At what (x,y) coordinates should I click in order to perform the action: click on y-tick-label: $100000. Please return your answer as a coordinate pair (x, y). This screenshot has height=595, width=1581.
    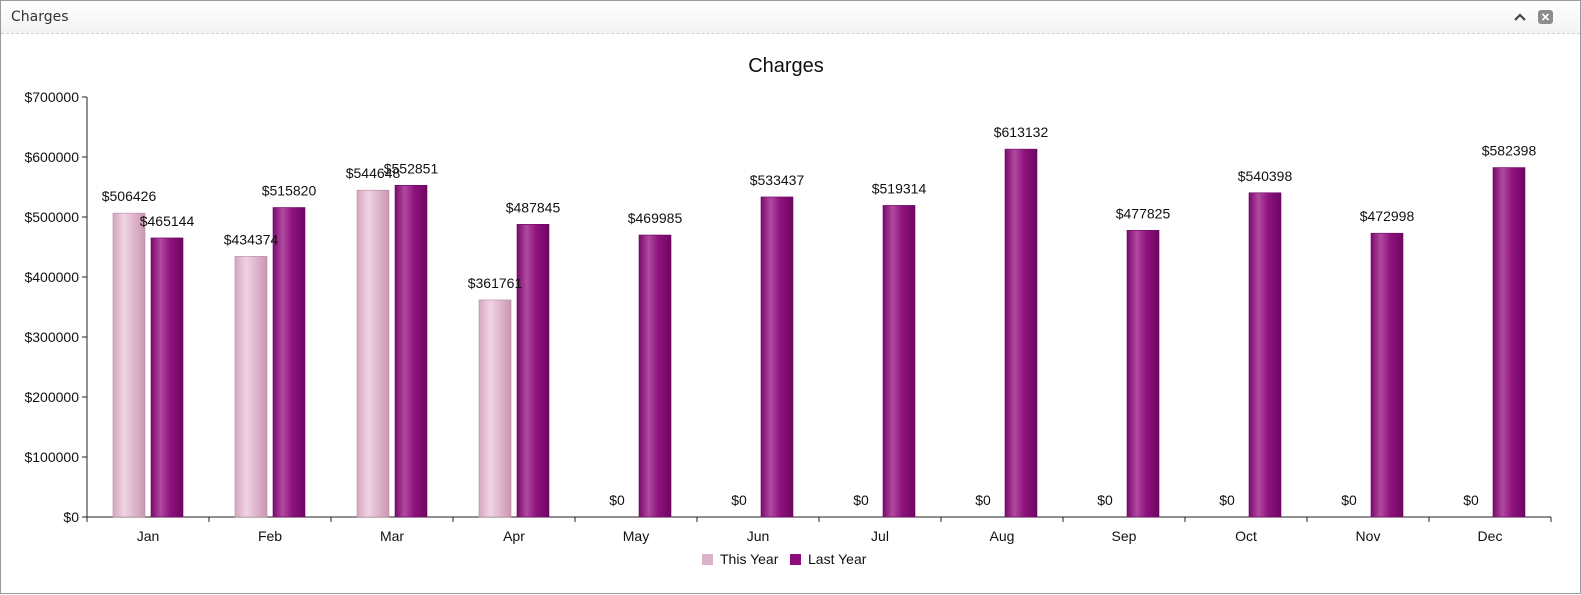
    Looking at the image, I should click on (51, 457).